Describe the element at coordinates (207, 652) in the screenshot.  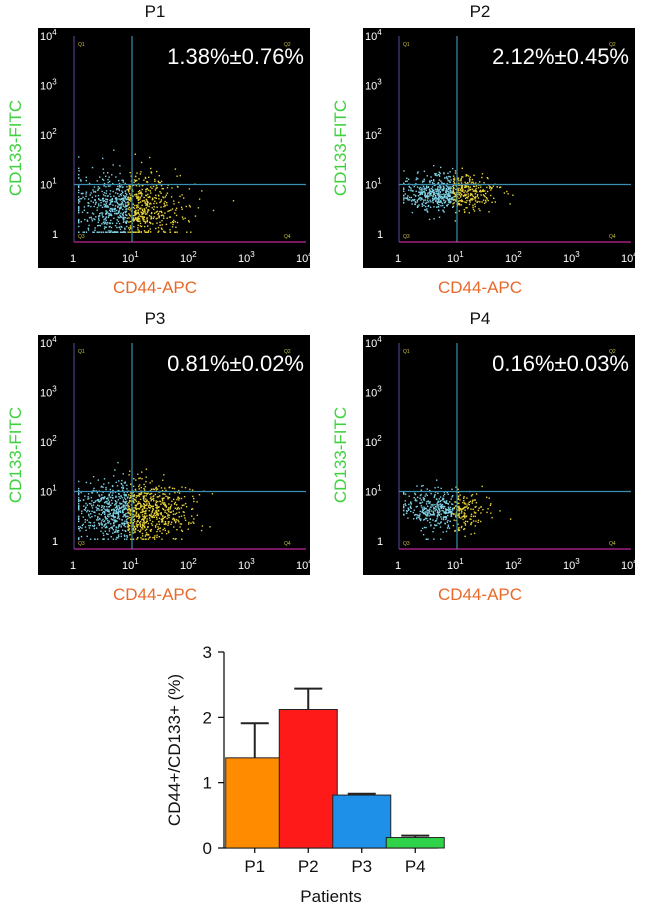
I see `y-tick-label: 3` at that location.